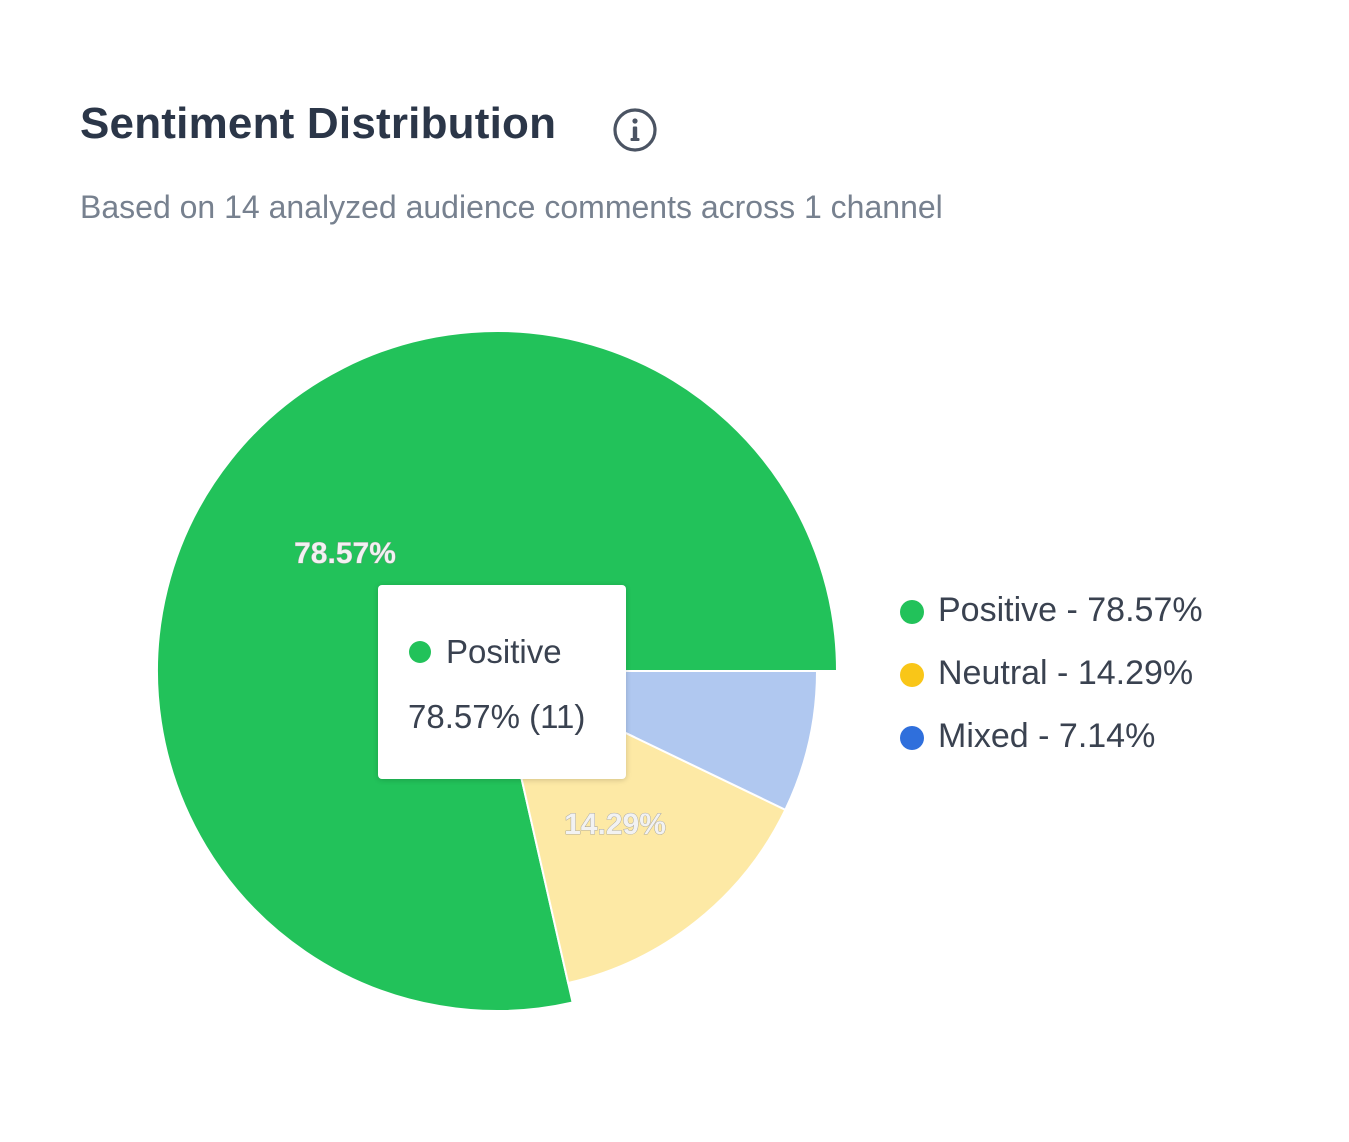 The width and height of the screenshot is (1349, 1142). What do you see at coordinates (502, 682) in the screenshot?
I see `chart-tooltip: Positive 78.57% (11)` at bounding box center [502, 682].